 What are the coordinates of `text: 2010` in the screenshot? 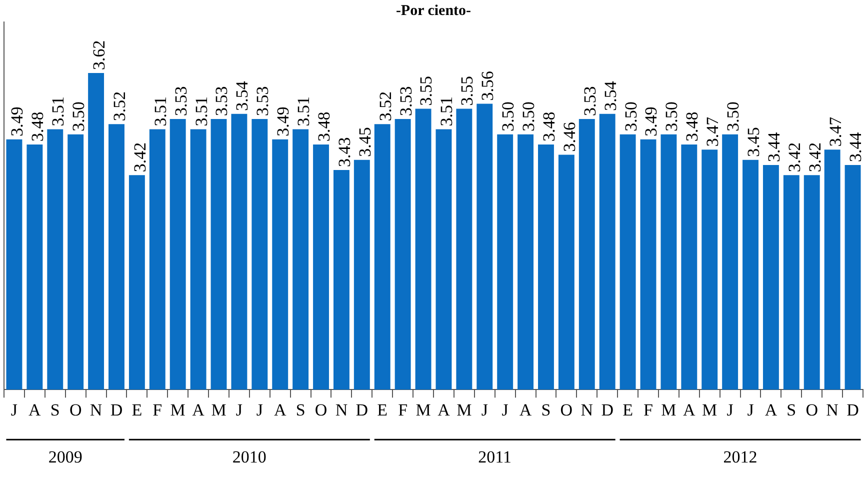 It's located at (249, 457).